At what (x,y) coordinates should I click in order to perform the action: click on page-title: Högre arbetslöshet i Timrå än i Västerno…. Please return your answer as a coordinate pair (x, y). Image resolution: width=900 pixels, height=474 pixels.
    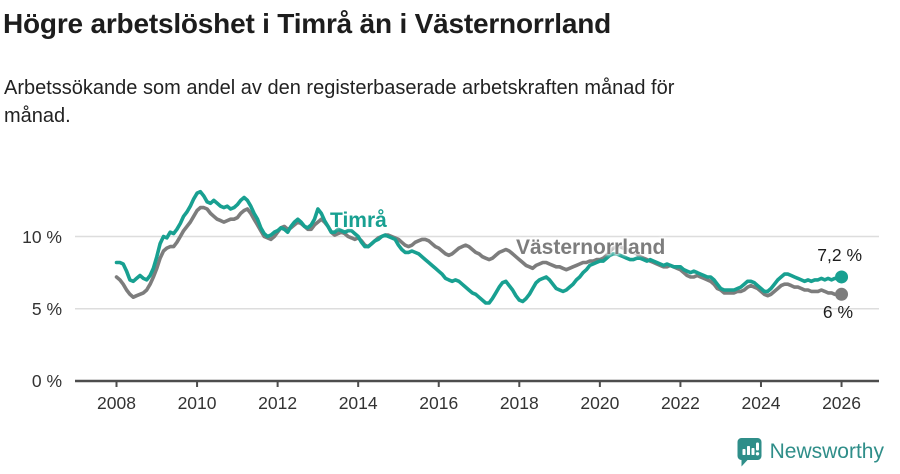
    Looking at the image, I should click on (307, 23).